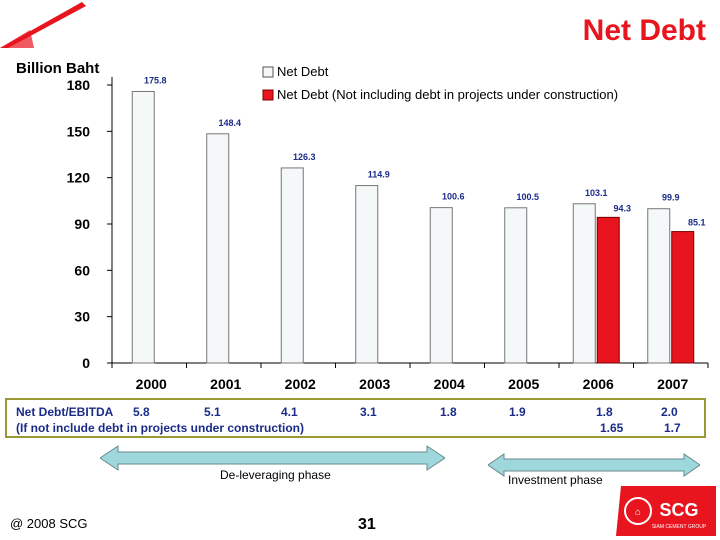  What do you see at coordinates (79, 178) in the screenshot?
I see `y-tick-label: 120` at bounding box center [79, 178].